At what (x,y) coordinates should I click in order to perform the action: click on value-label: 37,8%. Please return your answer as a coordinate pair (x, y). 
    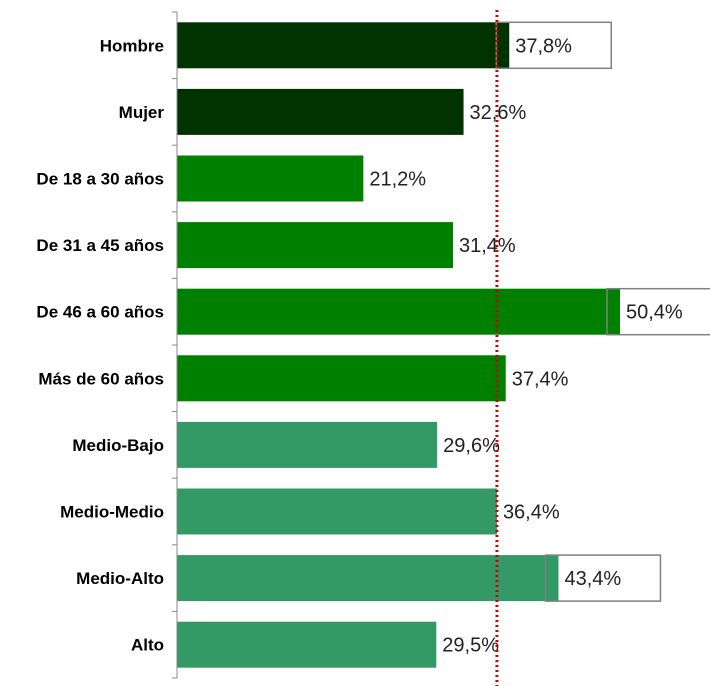
    Looking at the image, I should click on (543, 46).